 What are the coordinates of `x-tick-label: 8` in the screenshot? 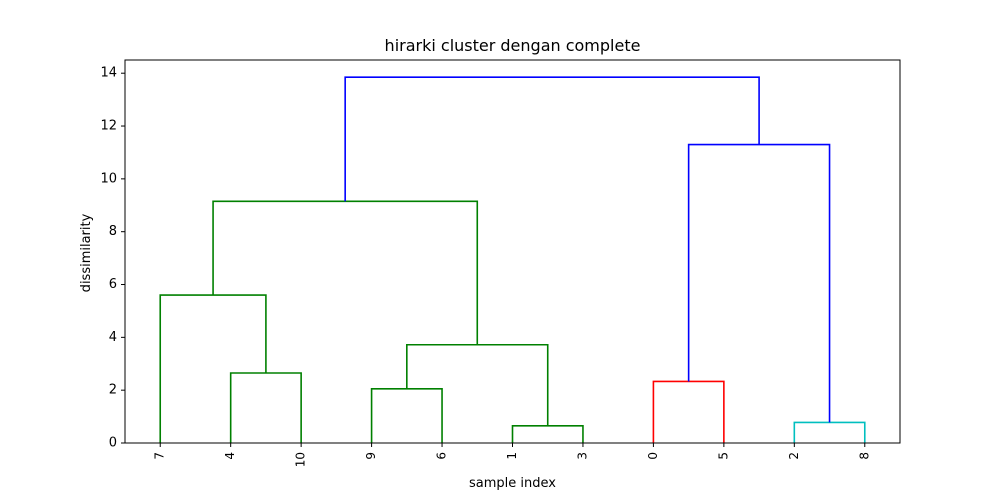 It's located at (864, 456).